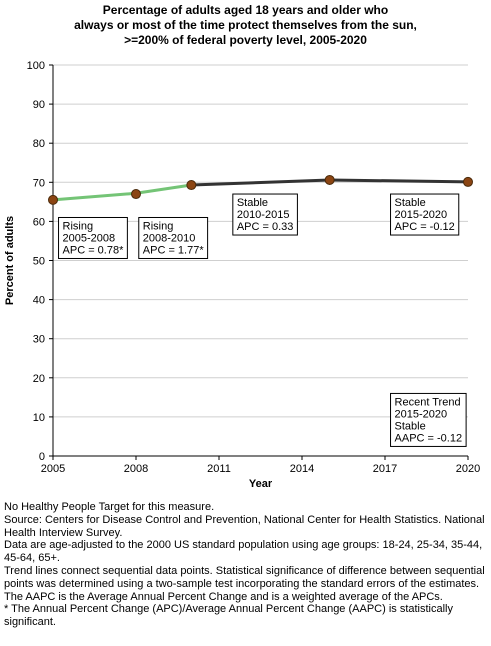 This screenshot has width=491, height=646. Describe the element at coordinates (39, 262) in the screenshot. I see `y-tick-label: 50` at that location.